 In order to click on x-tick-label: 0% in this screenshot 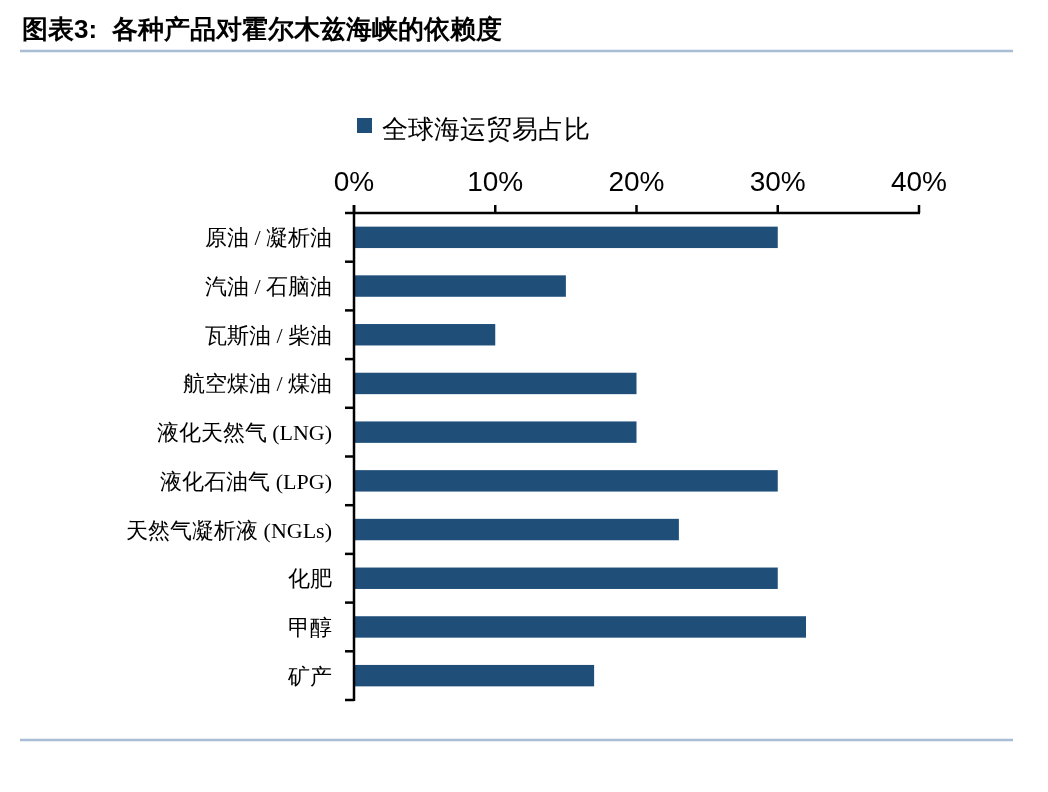, I will do `click(354, 181)`.